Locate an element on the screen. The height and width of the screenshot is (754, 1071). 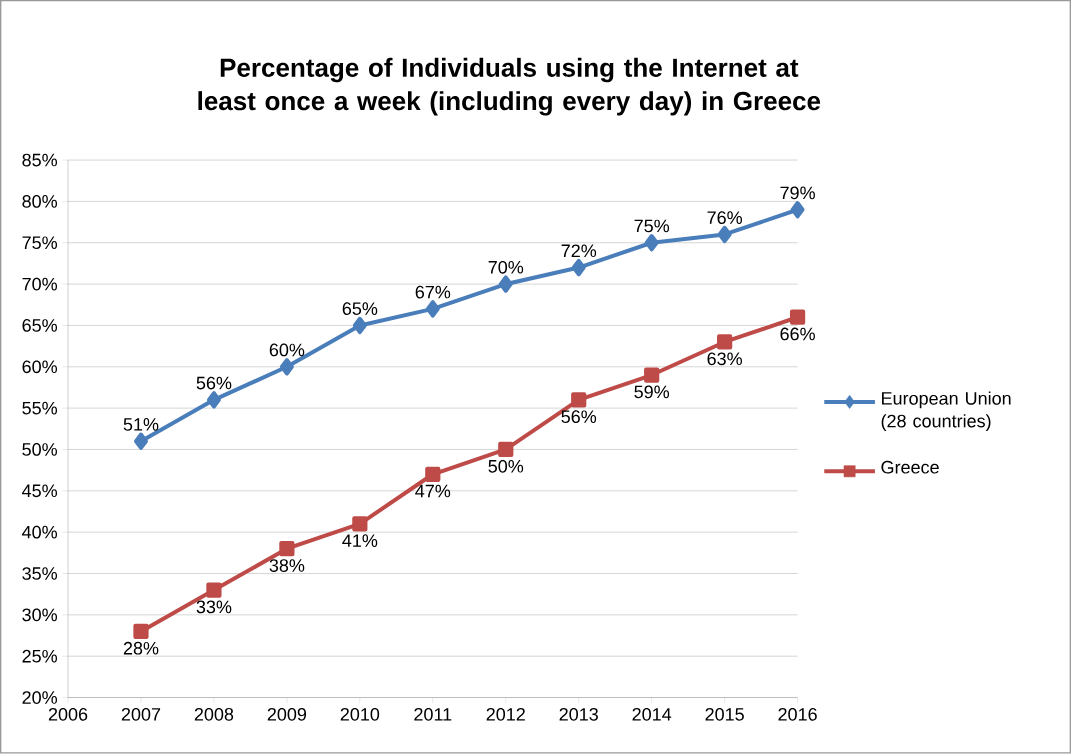
x-tick-label: 2015 is located at coordinates (724, 714).